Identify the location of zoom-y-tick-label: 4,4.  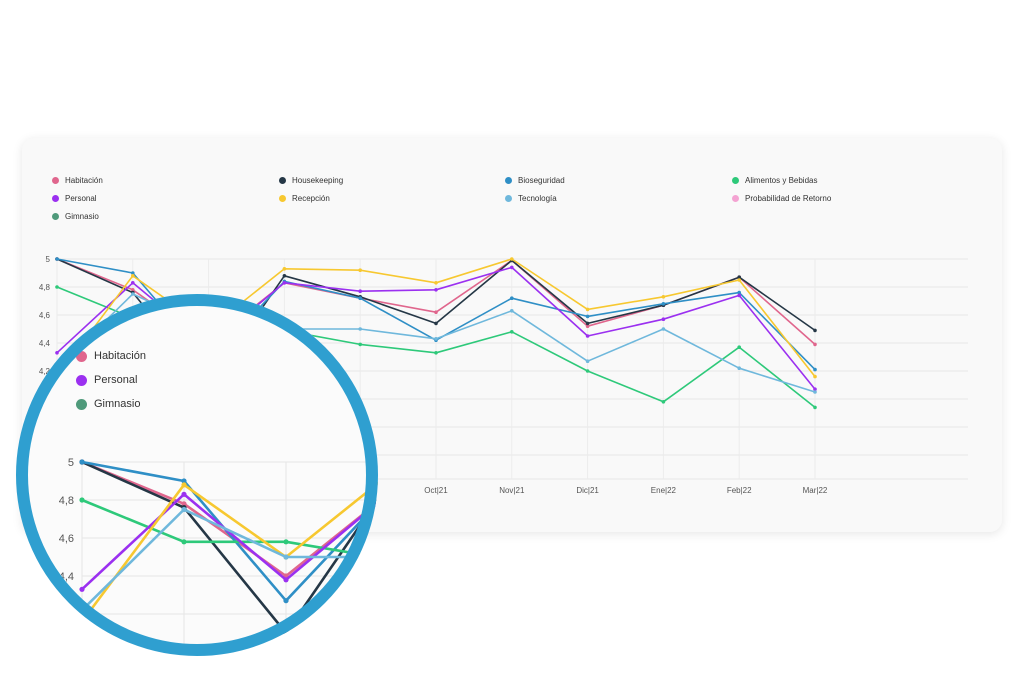
(66, 577).